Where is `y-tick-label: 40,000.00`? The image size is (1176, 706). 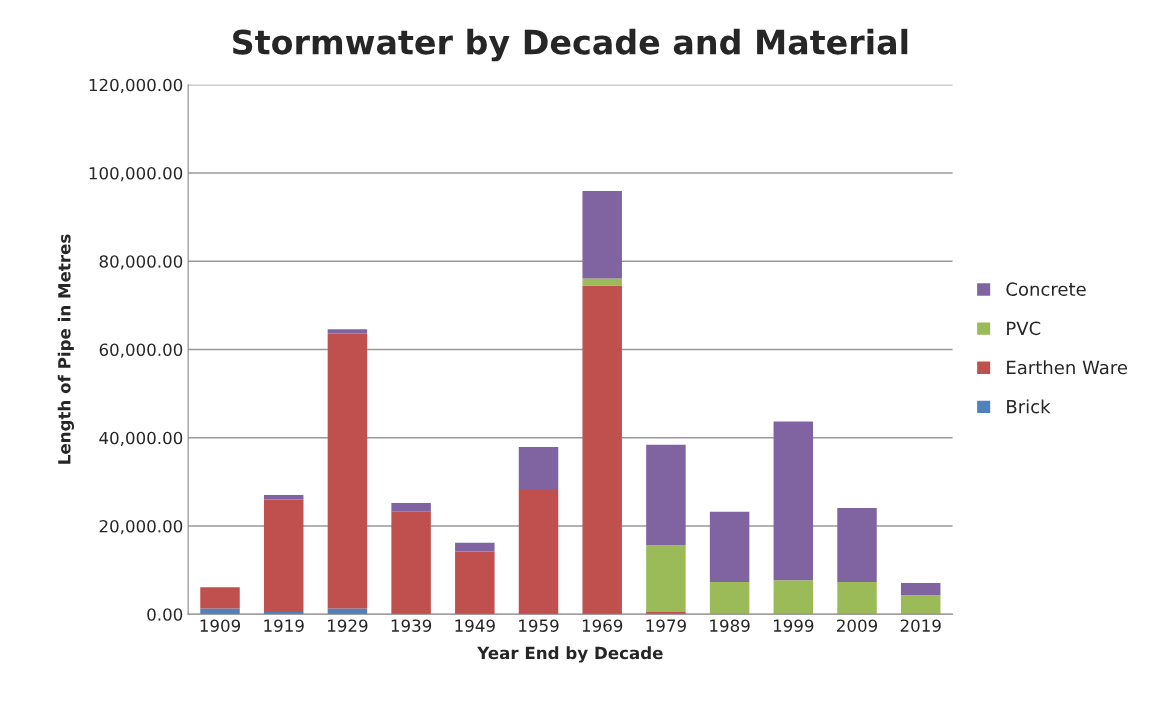
y-tick-label: 40,000.00 is located at coordinates (141, 438).